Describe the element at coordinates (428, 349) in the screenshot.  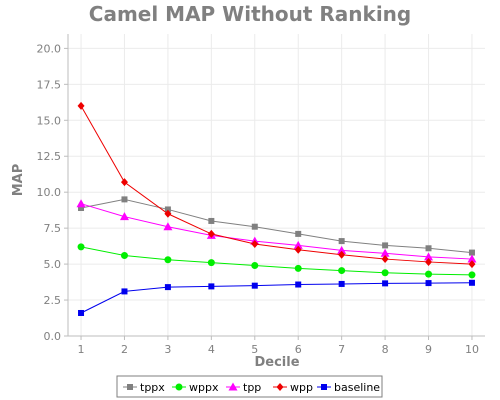
I see `x-tick-label: 9` at that location.